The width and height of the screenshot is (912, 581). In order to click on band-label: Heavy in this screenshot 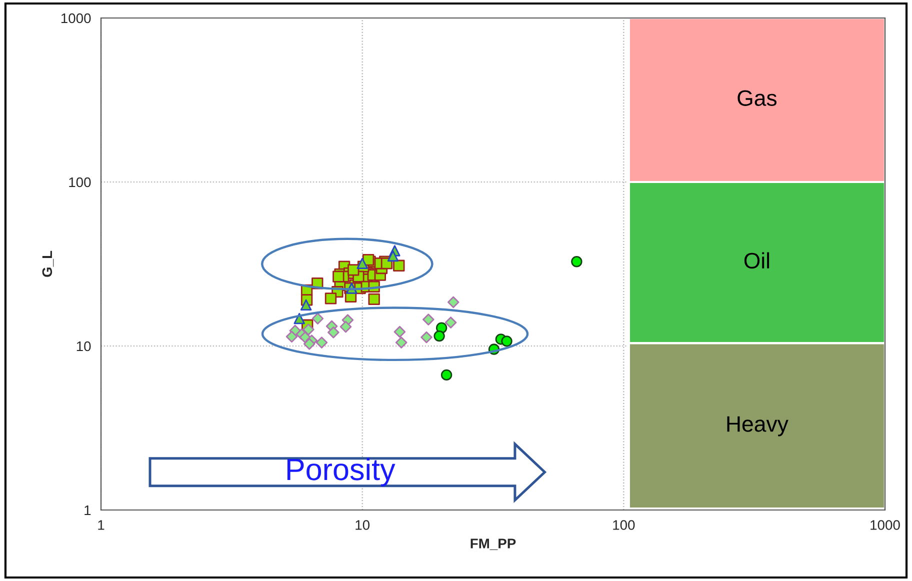, I will do `click(757, 426)`.